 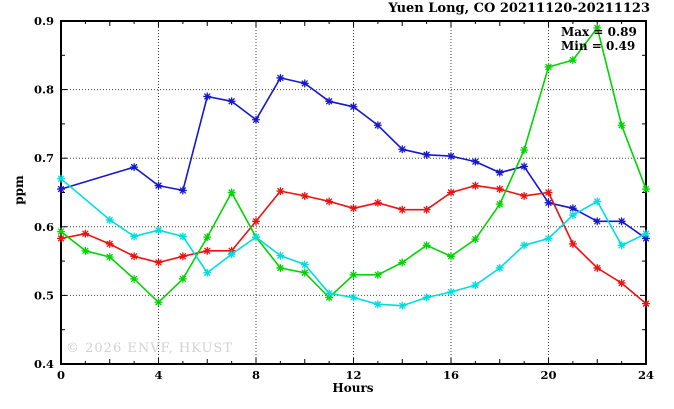 I want to click on y-tick-label: 0.4, so click(x=44, y=364).